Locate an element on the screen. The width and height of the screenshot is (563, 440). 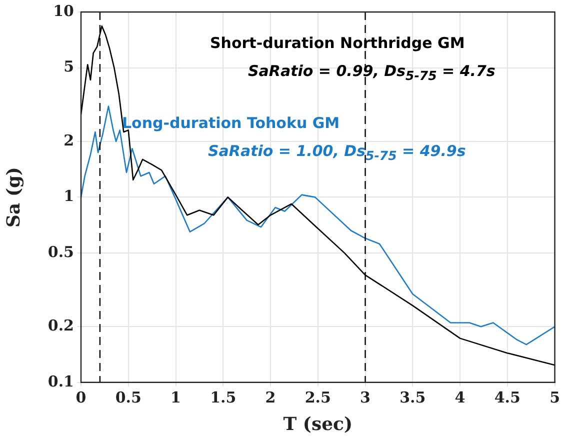
x-tick-label: 1.5 is located at coordinates (223, 397).